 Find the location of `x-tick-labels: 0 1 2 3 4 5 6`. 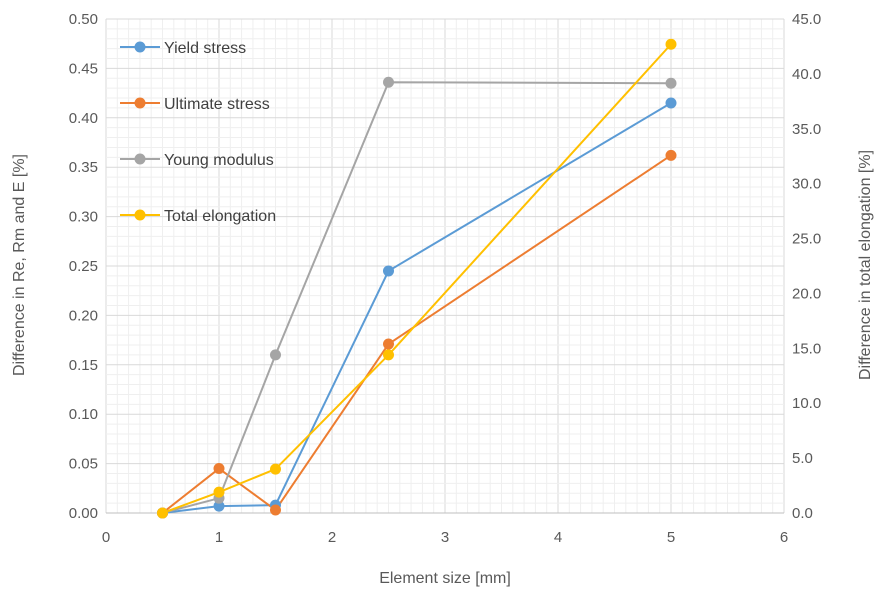

x-tick-labels: 0 1 2 3 4 5 6 is located at coordinates (445, 537).